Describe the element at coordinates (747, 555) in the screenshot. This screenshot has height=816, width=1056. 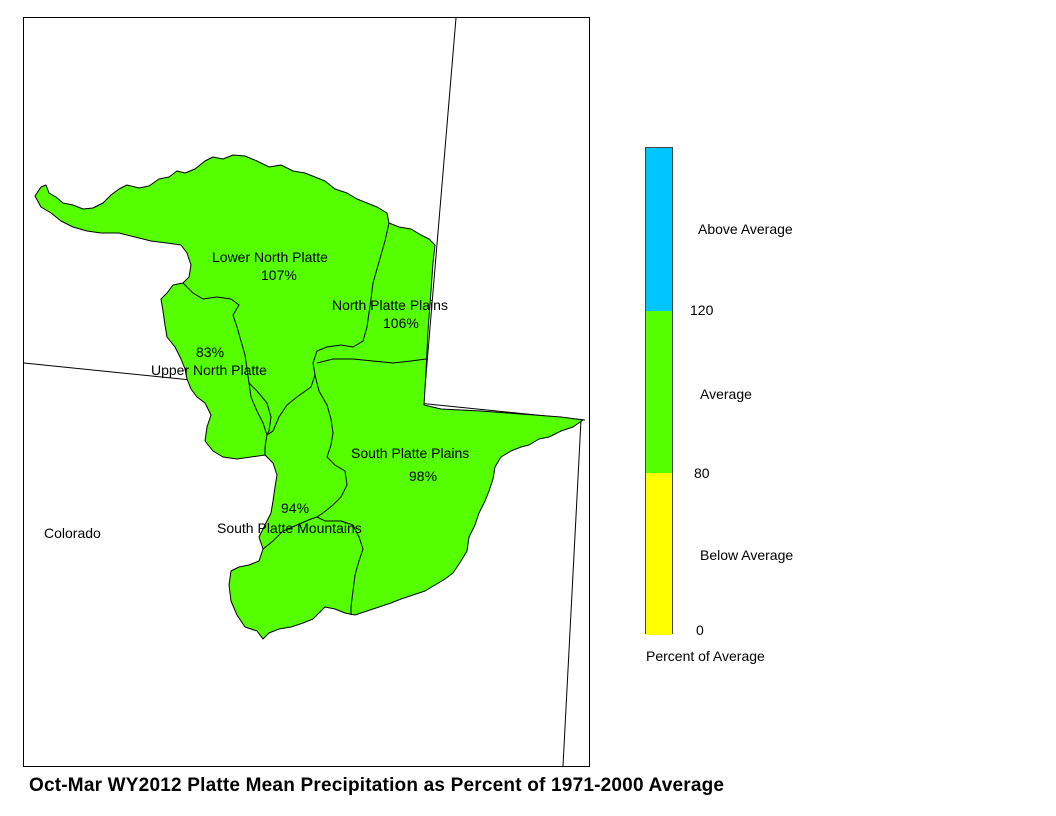
I see `legend-label-below-average: Below Average` at that location.